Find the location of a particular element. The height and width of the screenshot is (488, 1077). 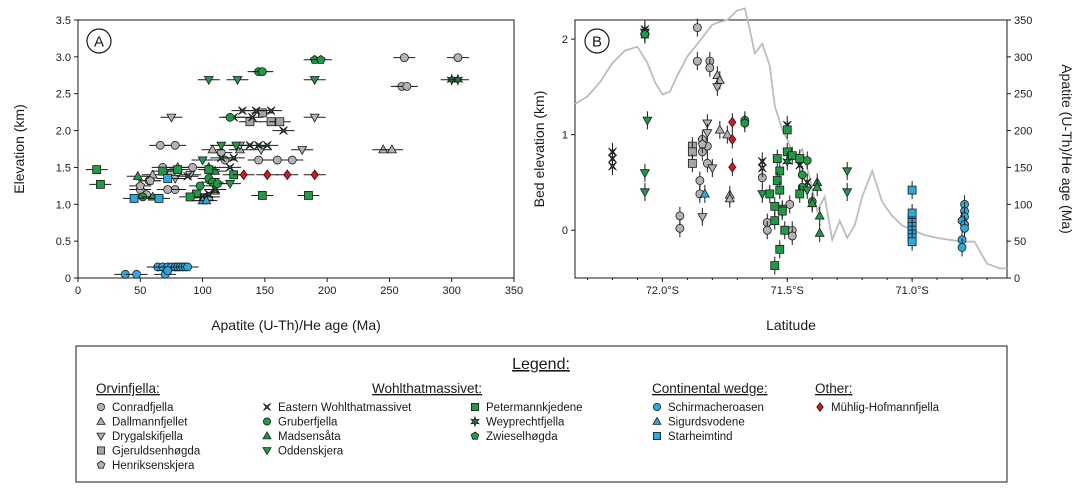

legend-title: Legend: is located at coordinates (541, 364).